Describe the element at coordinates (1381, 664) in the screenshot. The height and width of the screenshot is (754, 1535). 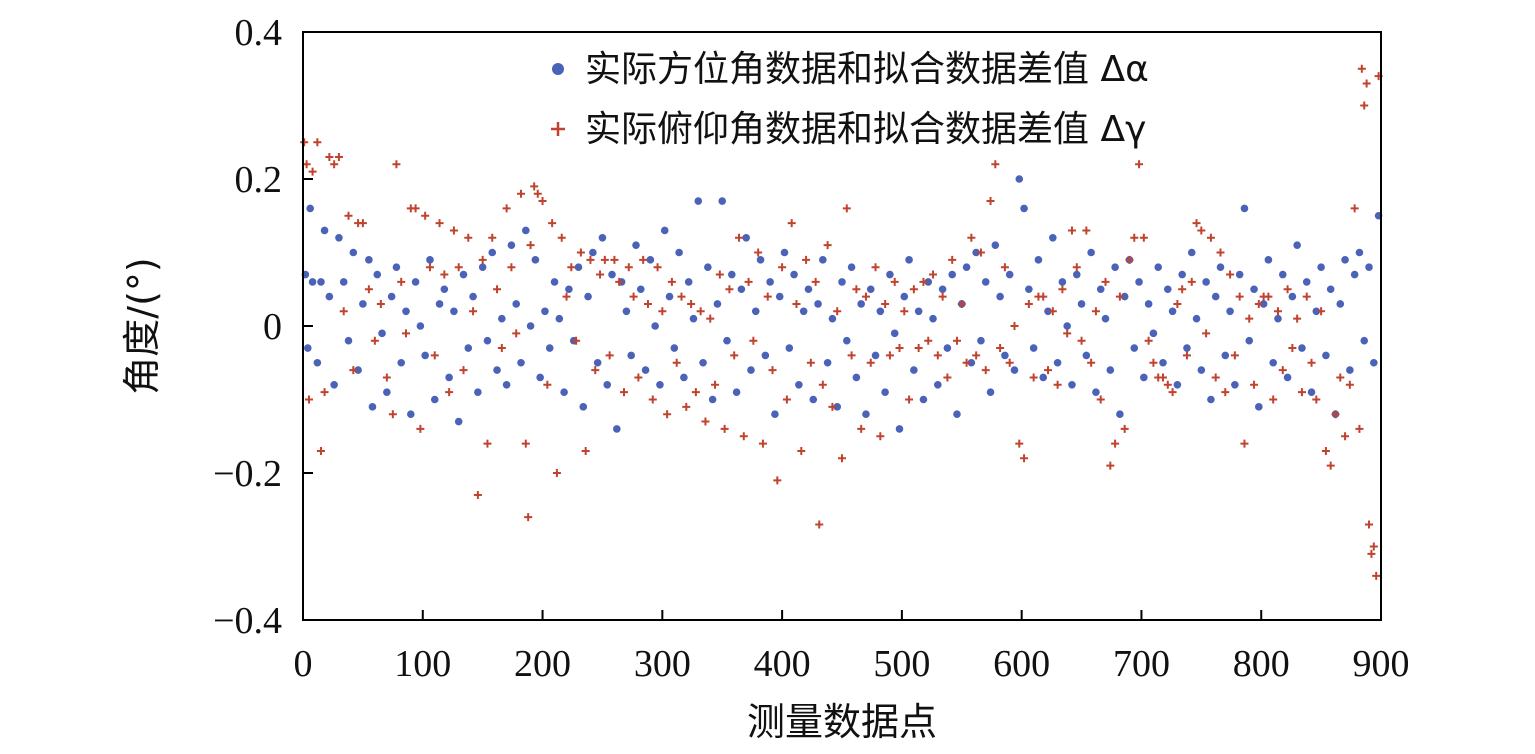
I see `x-tick-label: 900` at that location.